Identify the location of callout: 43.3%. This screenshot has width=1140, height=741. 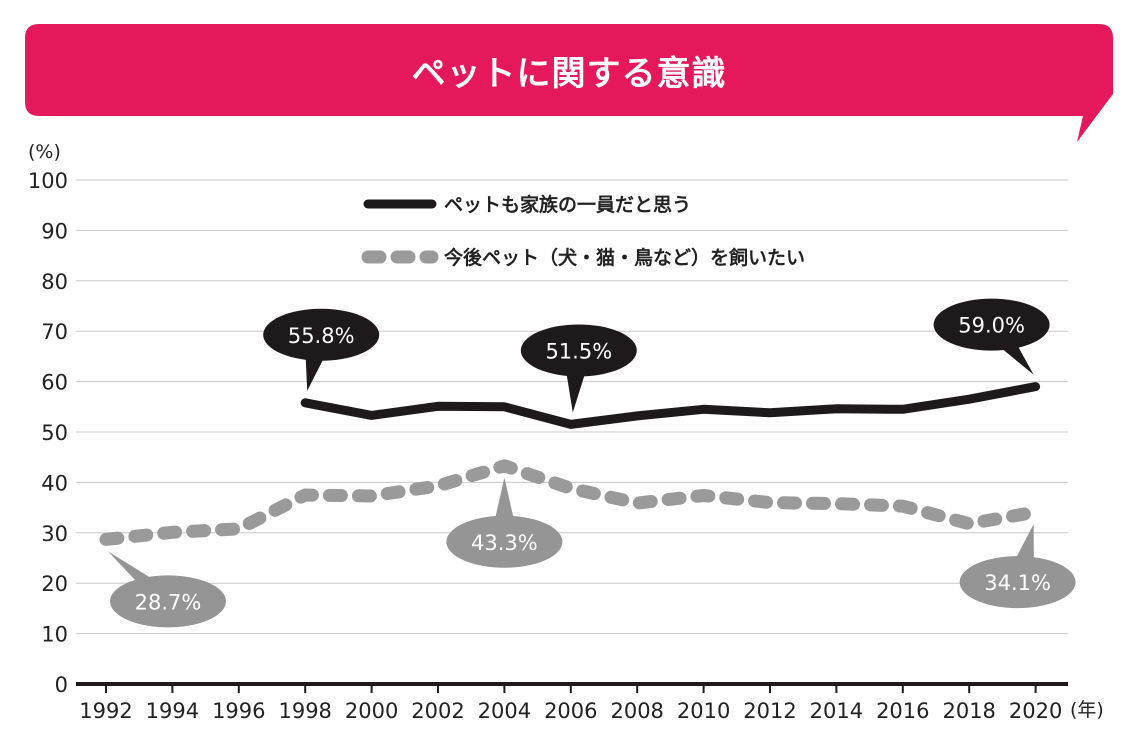
(504, 522).